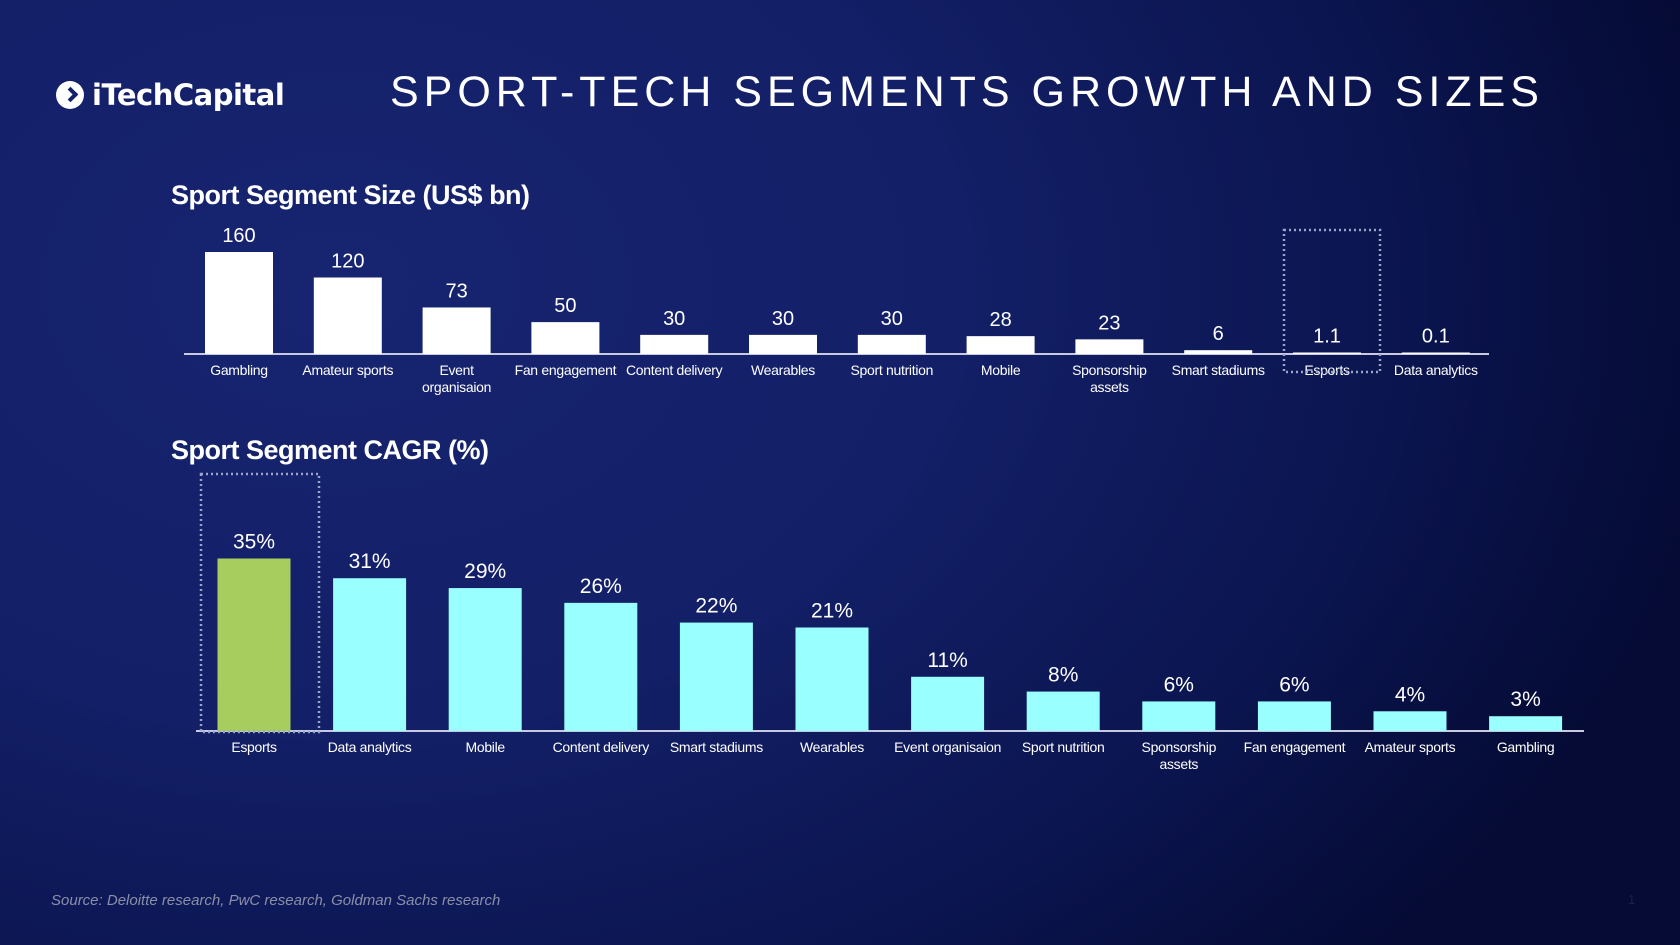 This screenshot has width=1680, height=945. What do you see at coordinates (254, 747) in the screenshot?
I see `cagr-category-label: Esports` at bounding box center [254, 747].